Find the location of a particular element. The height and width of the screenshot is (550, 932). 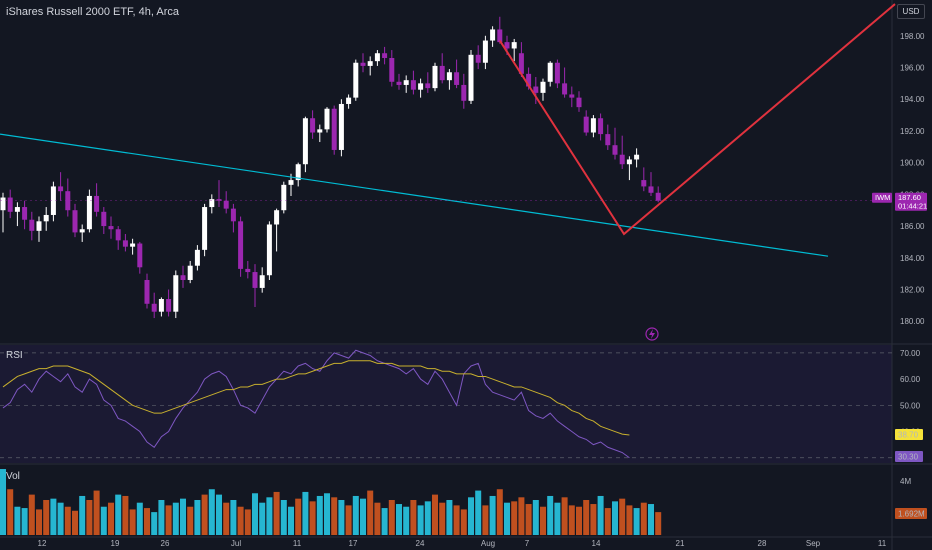

currency-button: USD is located at coordinates (911, 11).